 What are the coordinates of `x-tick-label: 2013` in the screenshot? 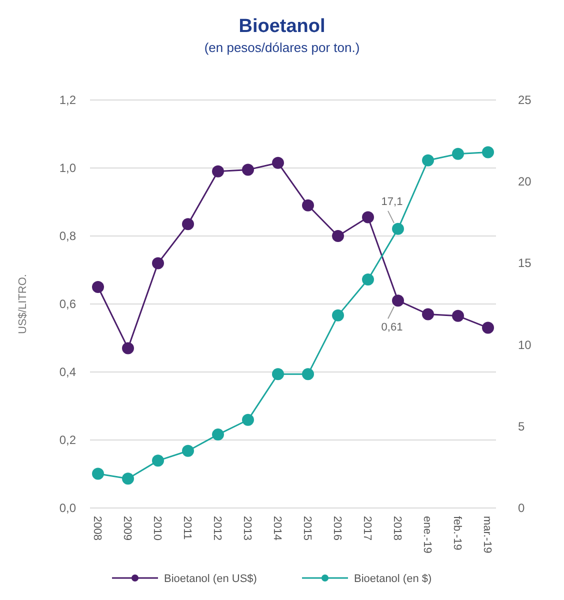 It's located at (247, 528).